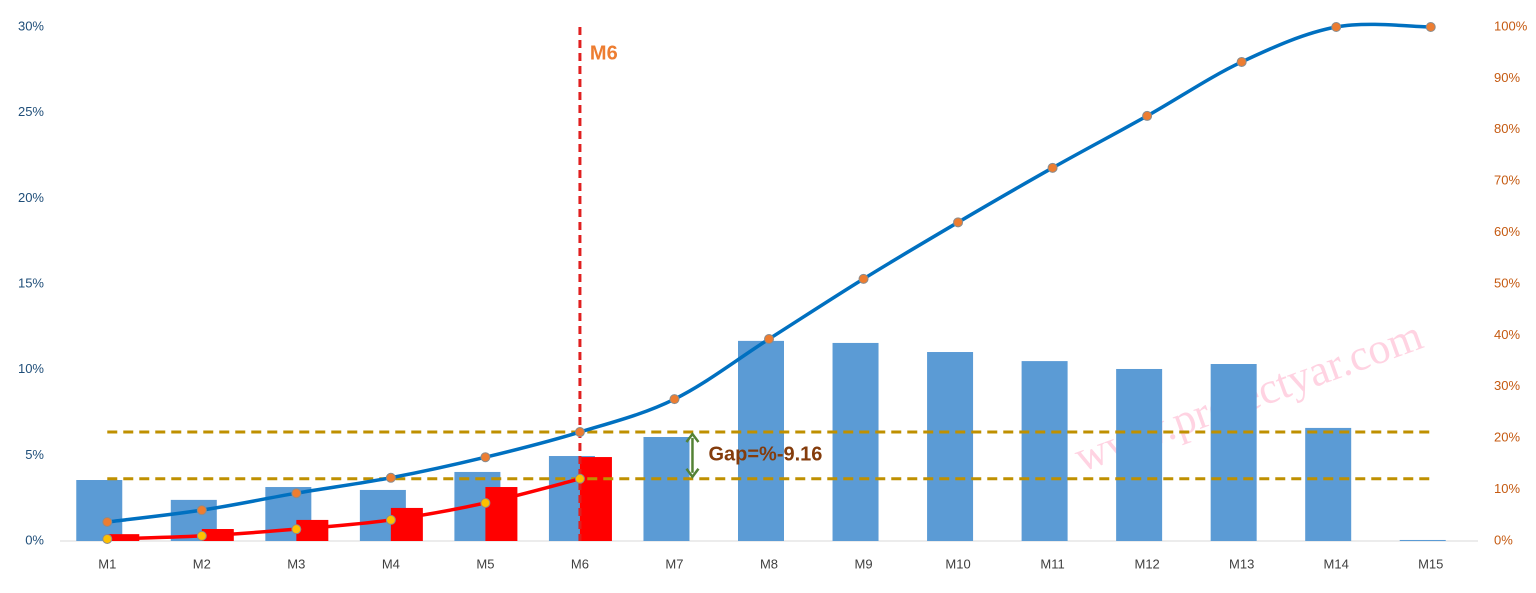  What do you see at coordinates (1241, 563) in the screenshot?
I see `x-tick-label: M13` at bounding box center [1241, 563].